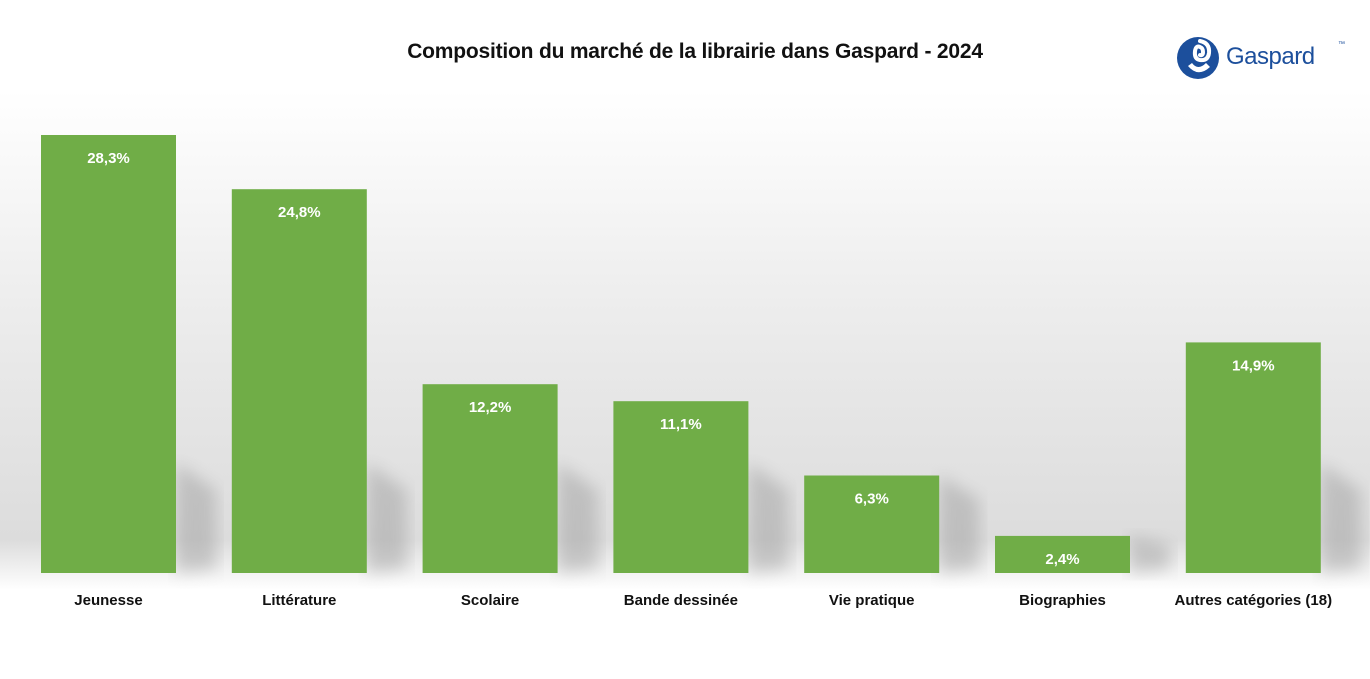  What do you see at coordinates (681, 600) in the screenshot?
I see `category-label-bande-dessinee: Bande dessinée` at bounding box center [681, 600].